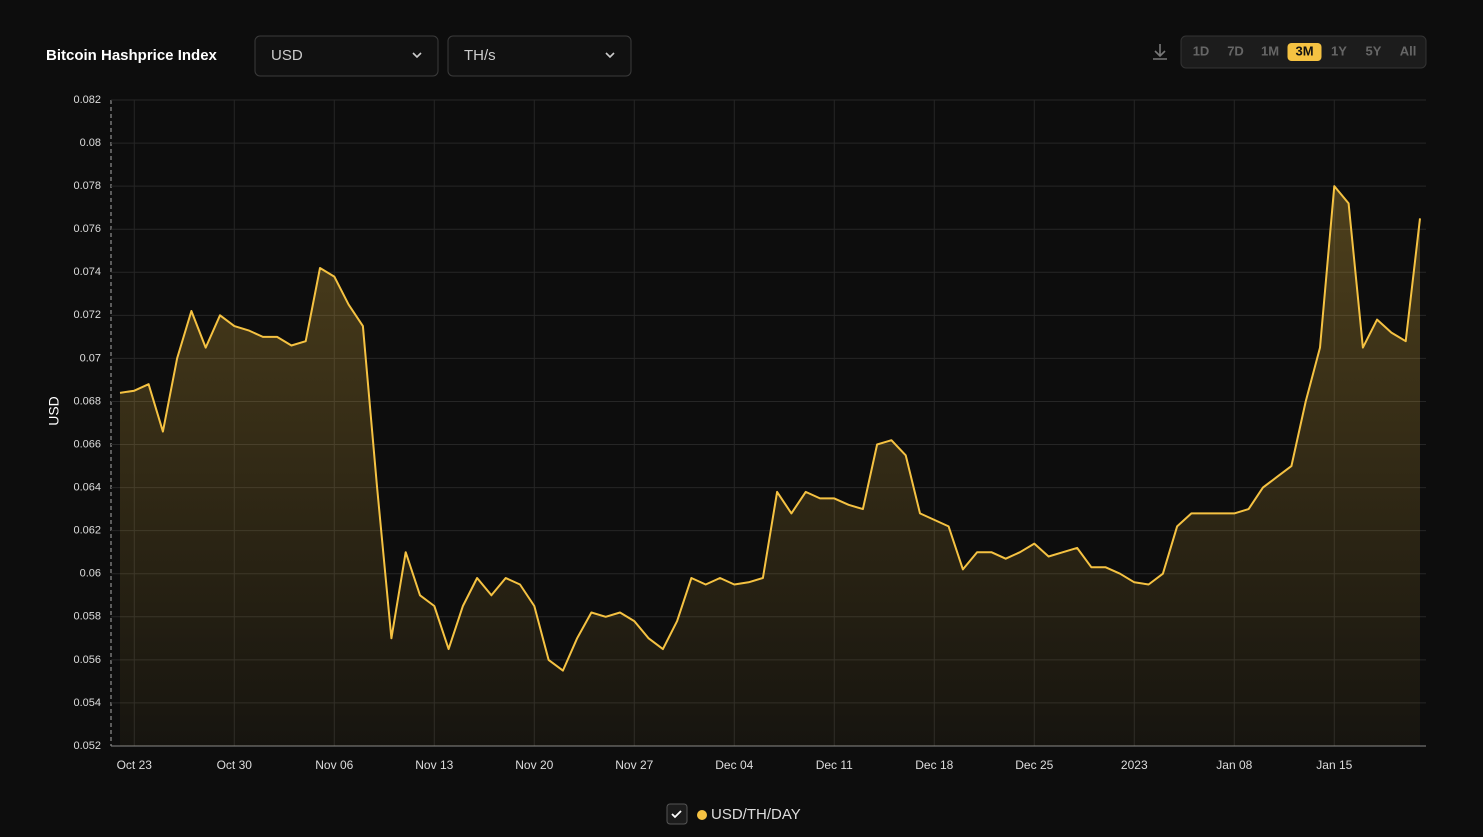 The height and width of the screenshot is (837, 1483). I want to click on legend, so click(677, 814).